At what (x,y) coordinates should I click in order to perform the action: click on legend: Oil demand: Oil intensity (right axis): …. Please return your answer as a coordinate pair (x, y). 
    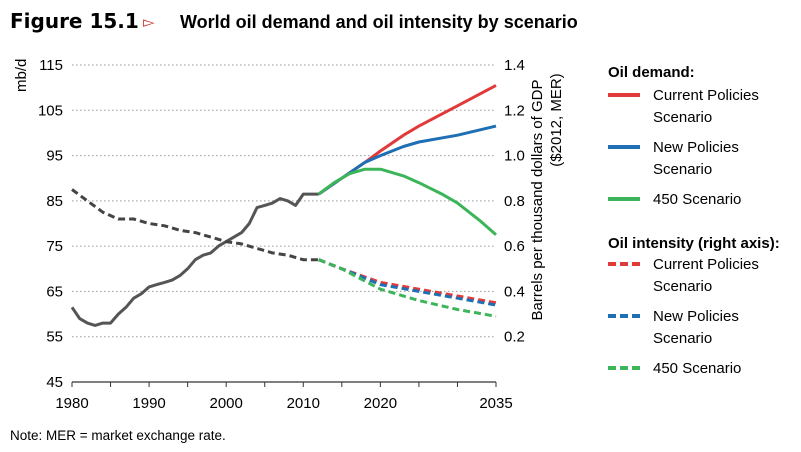
    Looking at the image, I should click on (694, 220).